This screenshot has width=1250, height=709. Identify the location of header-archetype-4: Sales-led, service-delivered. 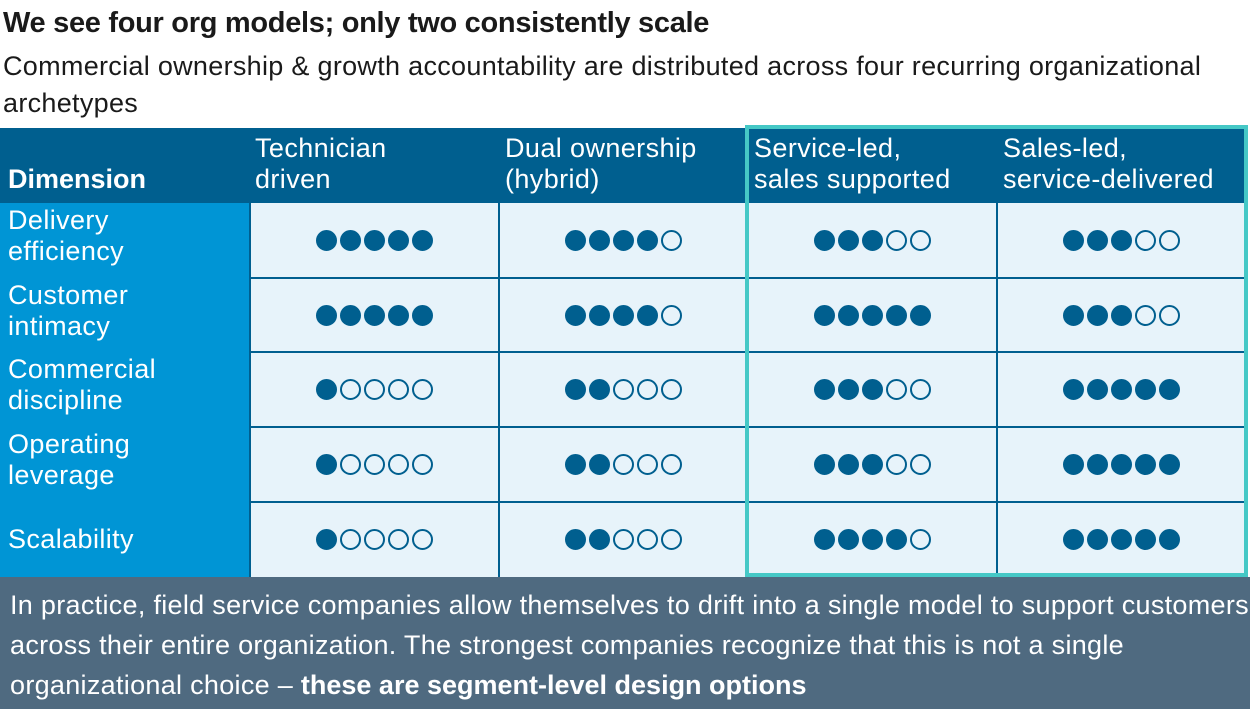
(1121, 165).